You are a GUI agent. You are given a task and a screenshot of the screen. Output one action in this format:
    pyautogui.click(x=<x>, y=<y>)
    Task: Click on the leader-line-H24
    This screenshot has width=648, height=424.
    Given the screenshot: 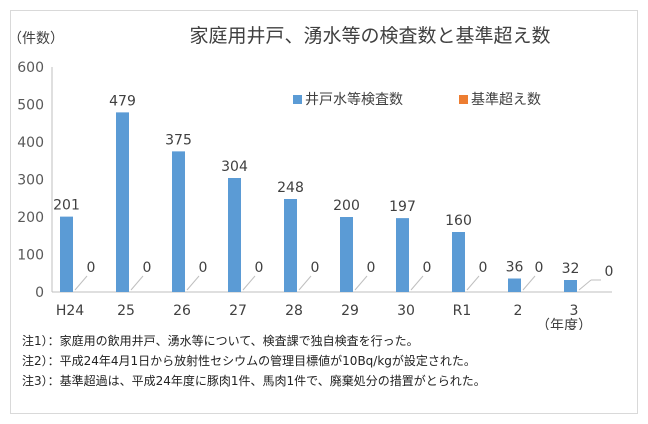 What is the action you would take?
    pyautogui.click(x=81, y=283)
    